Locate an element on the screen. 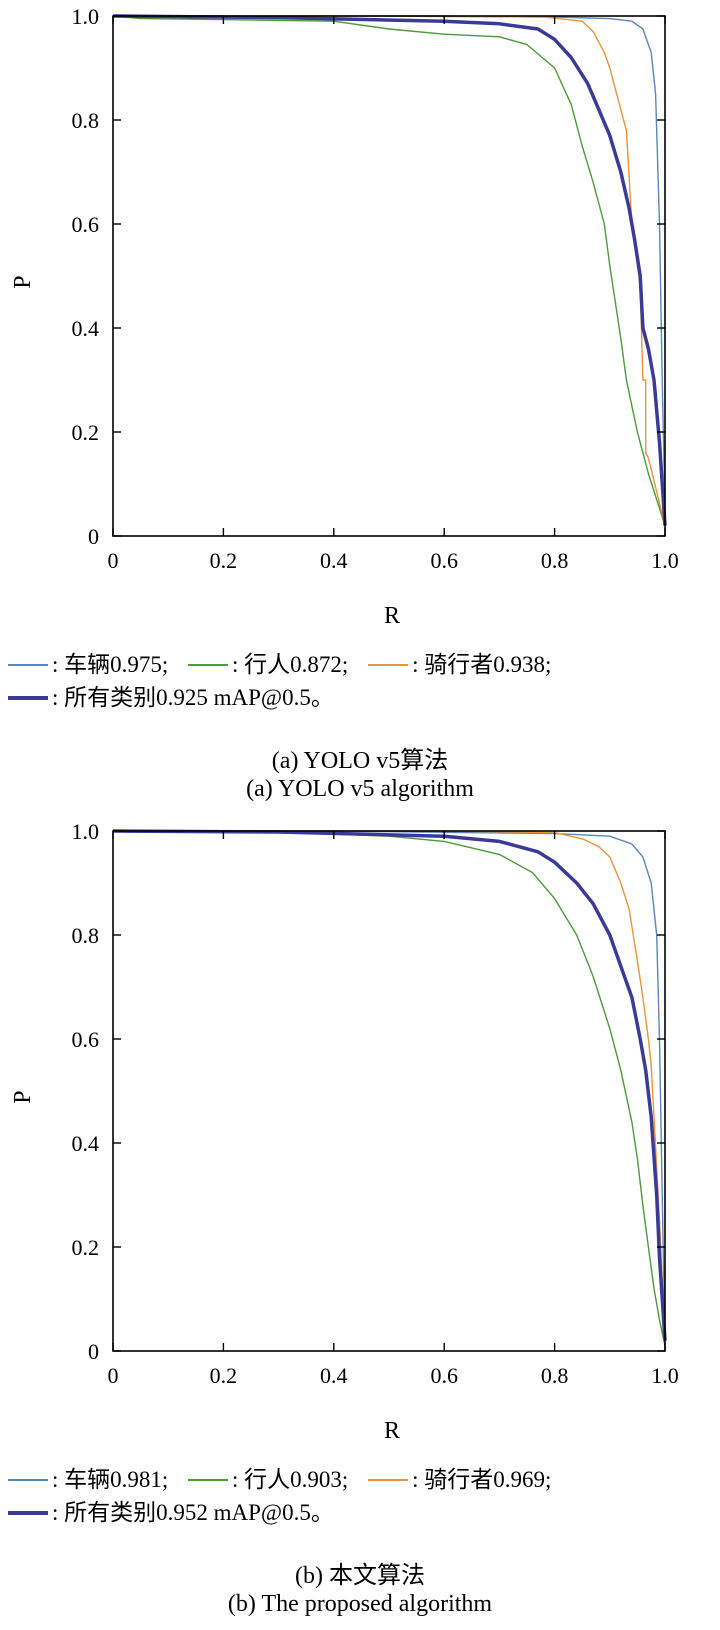 This screenshot has width=720, height=1630. legend-item-all: : 所有类别0.952 mAP@0.5。 is located at coordinates (171, 1512).